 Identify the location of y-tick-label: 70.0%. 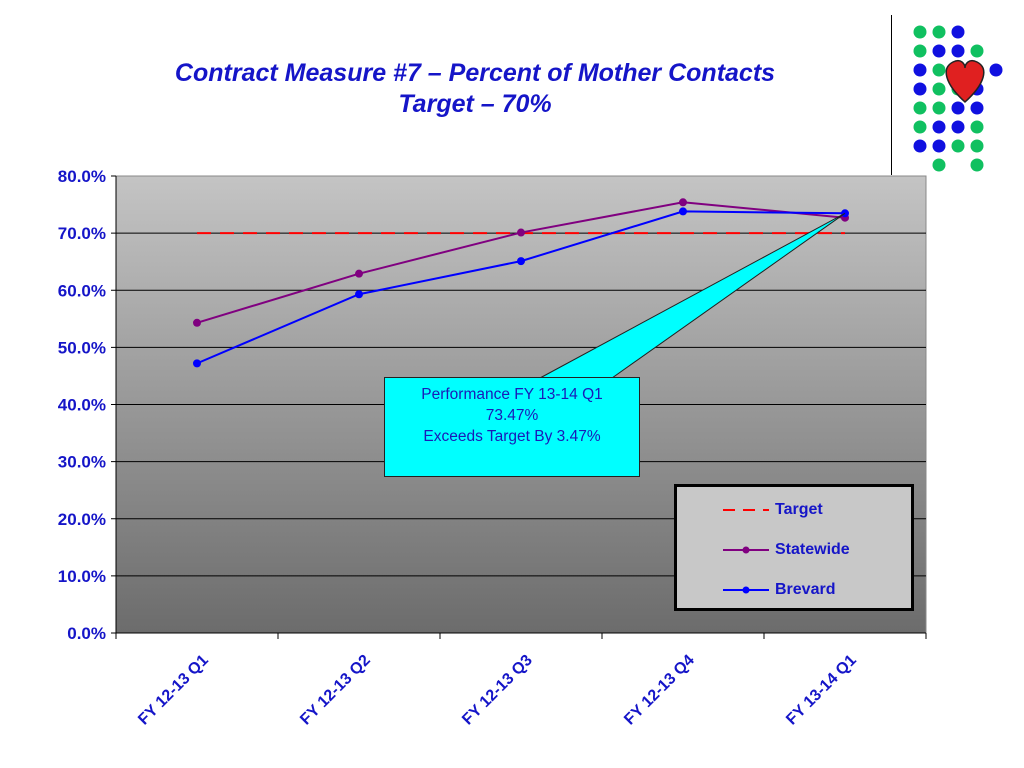
(82, 233).